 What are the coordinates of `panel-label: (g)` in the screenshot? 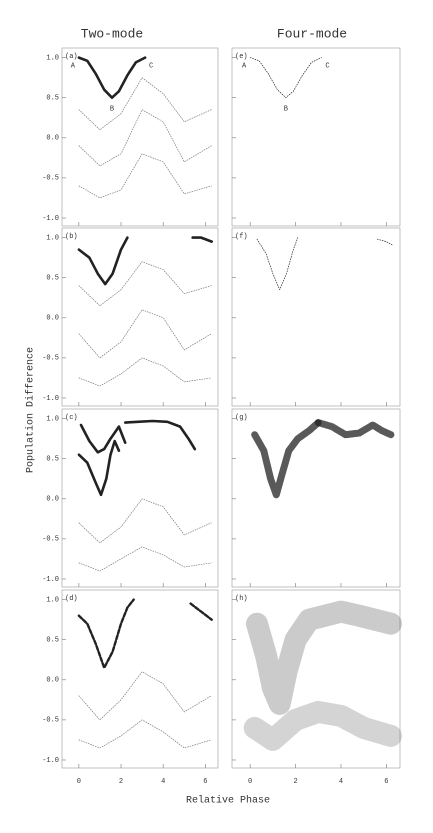 It's located at (241, 418).